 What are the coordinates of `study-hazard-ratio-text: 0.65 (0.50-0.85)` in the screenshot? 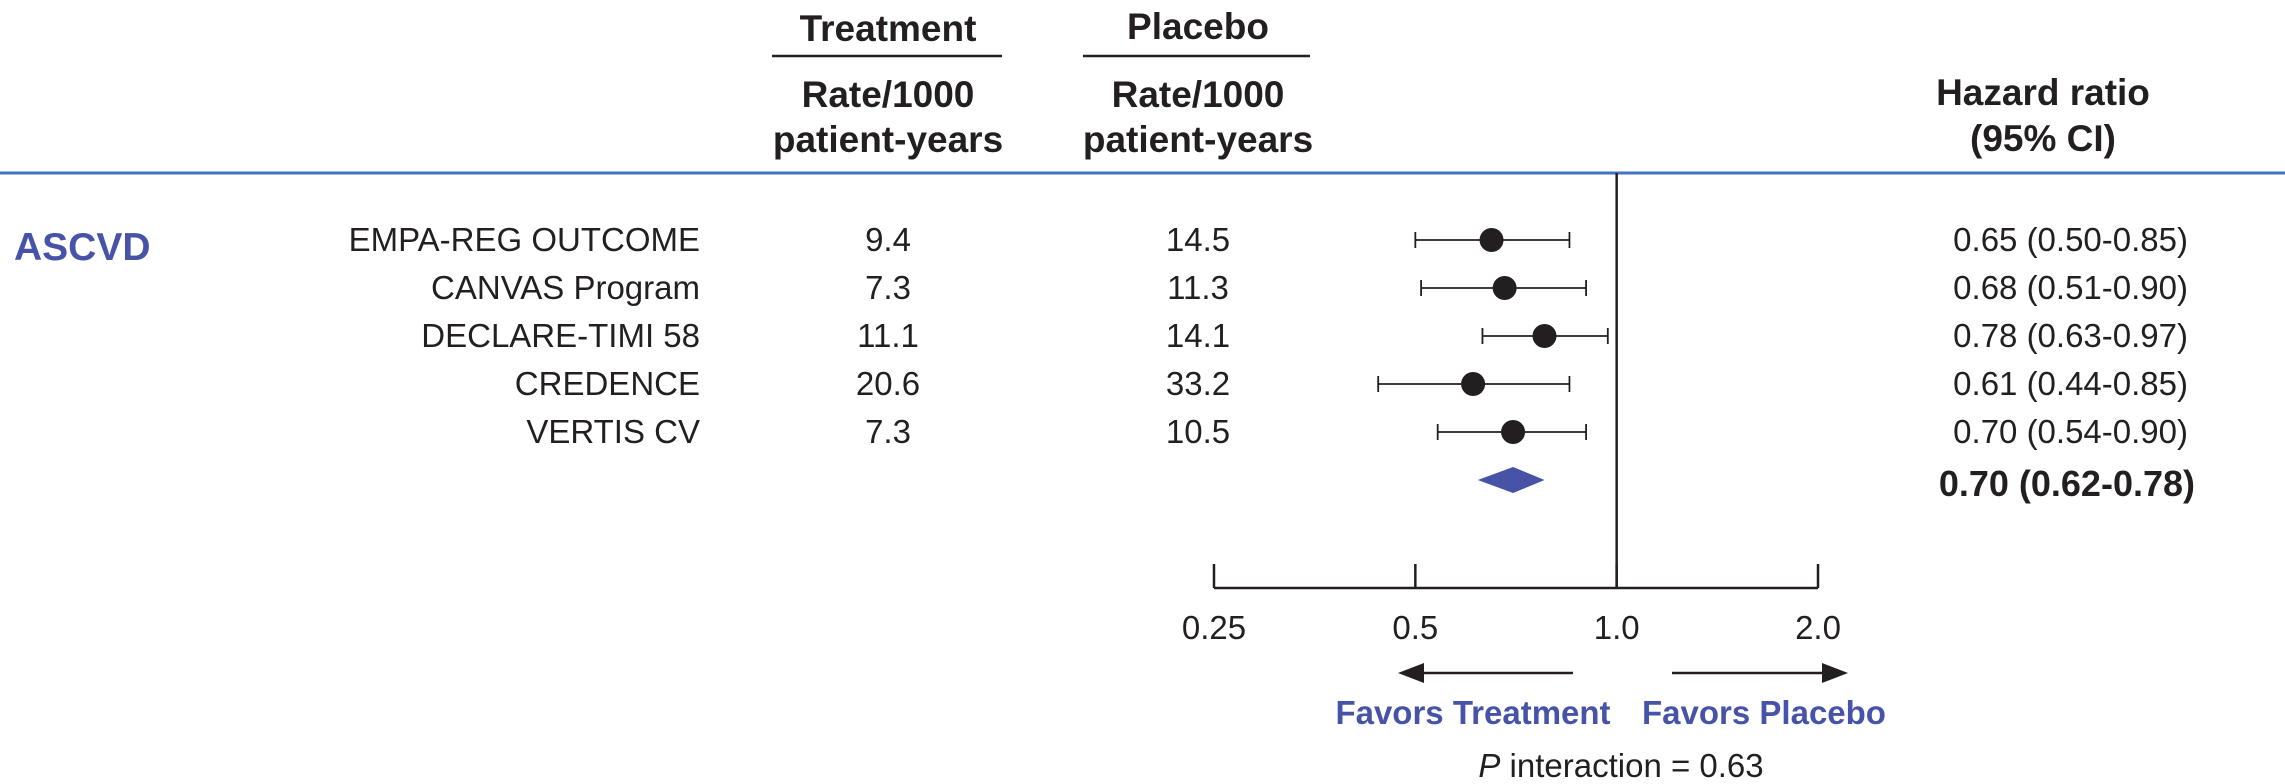 It's located at (2070, 239).